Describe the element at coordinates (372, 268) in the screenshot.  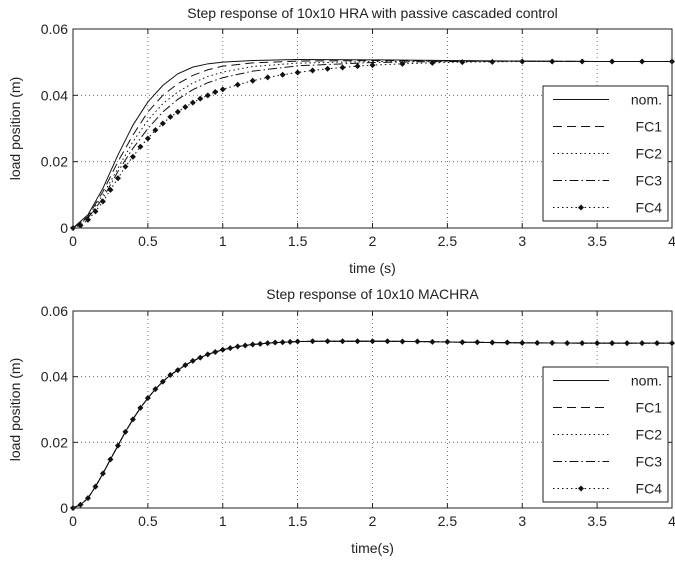
I see `x-axis-label: time (s)` at that location.